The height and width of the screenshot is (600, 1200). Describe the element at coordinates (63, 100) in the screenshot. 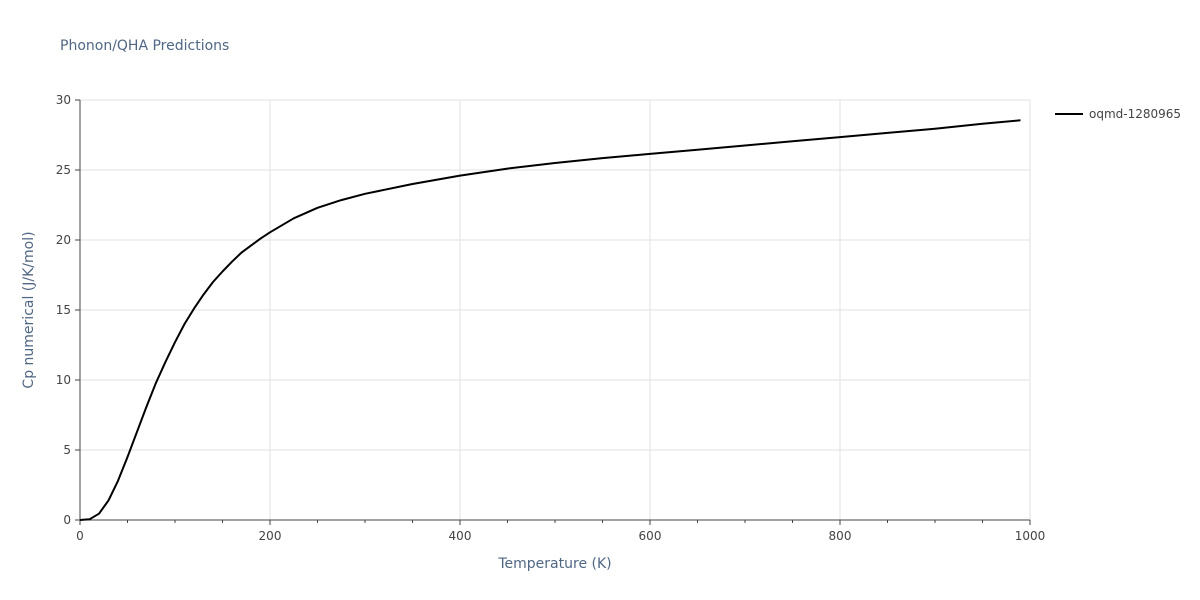

I see `y-tick-label: 30` at that location.